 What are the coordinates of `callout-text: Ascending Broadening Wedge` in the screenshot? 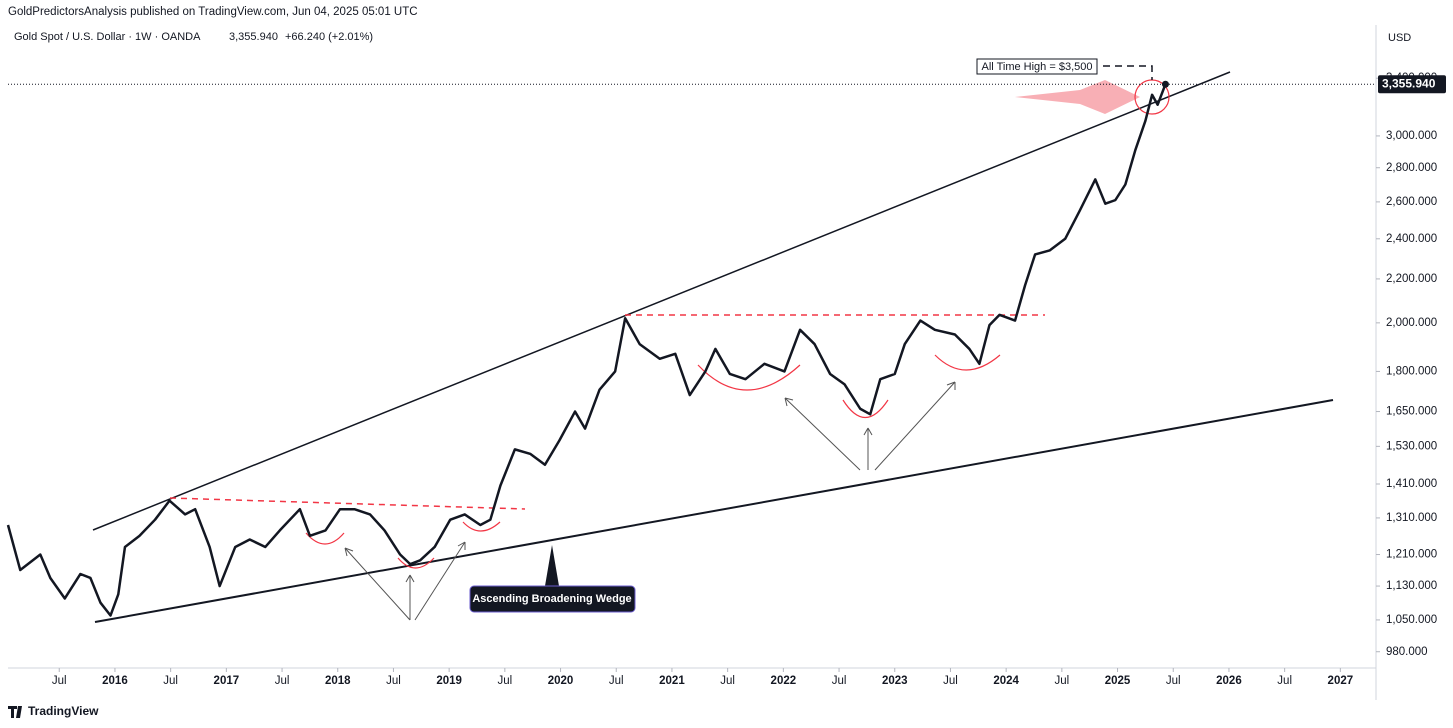 It's located at (551, 599).